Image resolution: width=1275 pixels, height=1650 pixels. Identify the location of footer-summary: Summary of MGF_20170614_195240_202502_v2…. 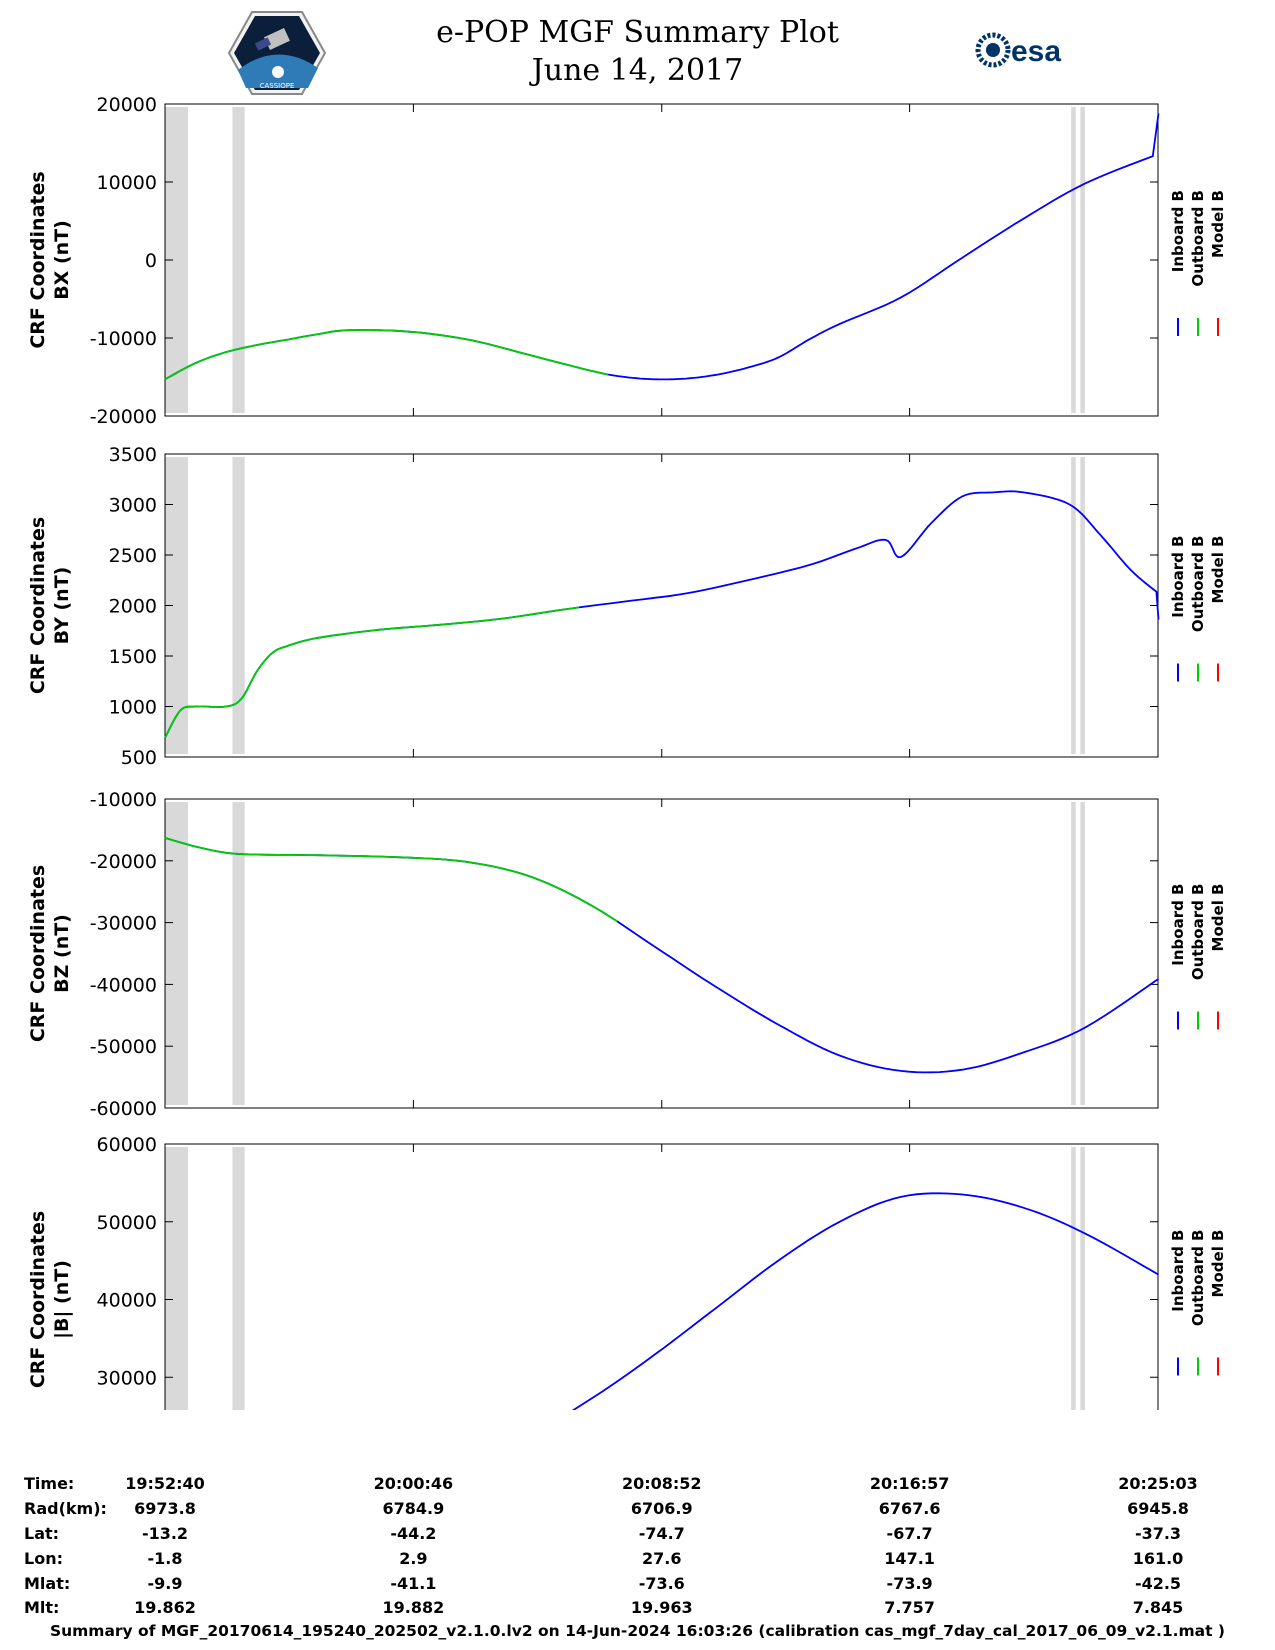
(637, 1631).